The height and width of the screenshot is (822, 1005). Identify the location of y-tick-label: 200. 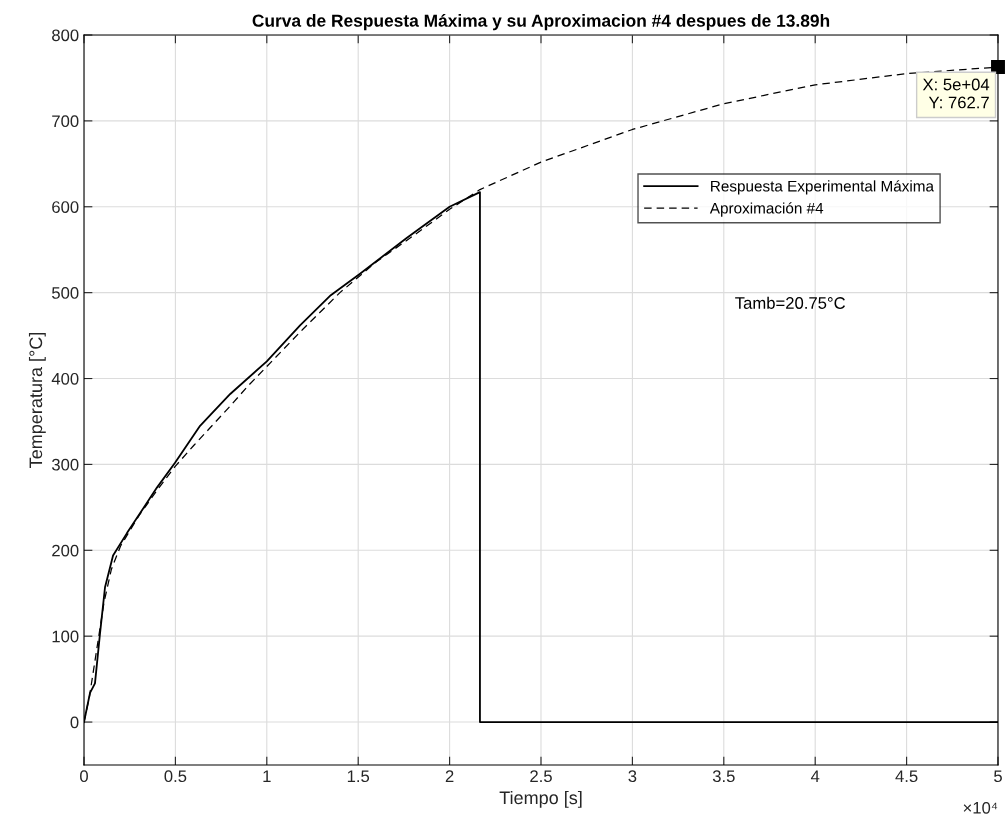
(65, 550).